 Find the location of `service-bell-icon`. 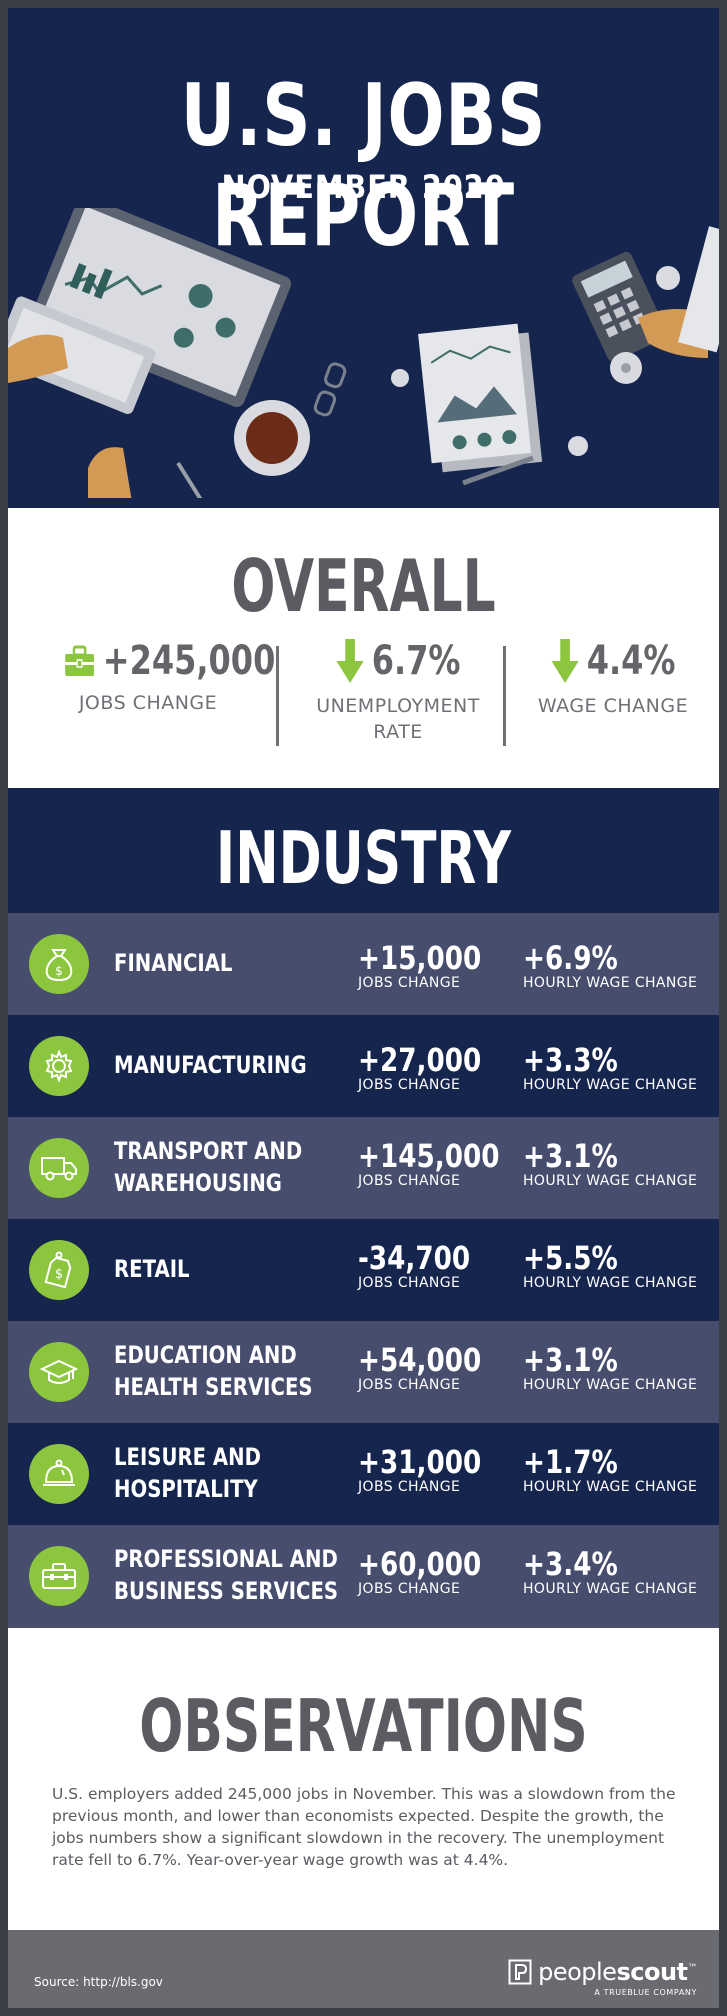

service-bell-icon is located at coordinates (59, 1474).